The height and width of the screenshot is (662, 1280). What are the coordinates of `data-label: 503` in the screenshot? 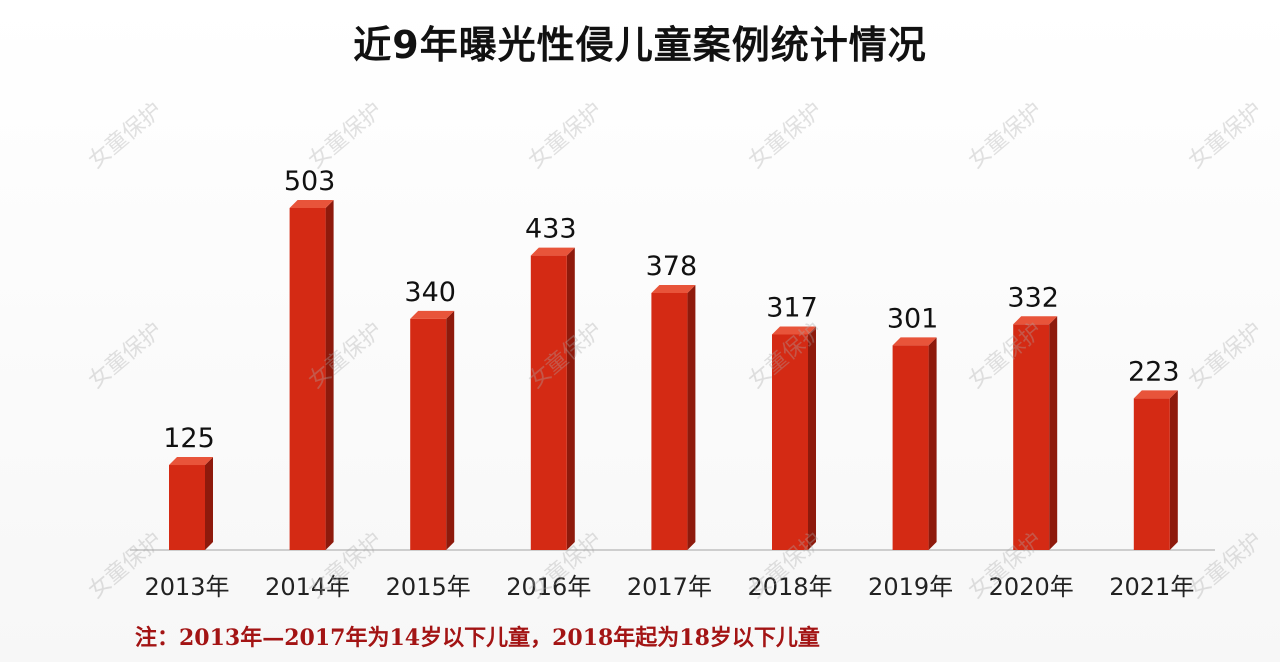 It's located at (310, 181).